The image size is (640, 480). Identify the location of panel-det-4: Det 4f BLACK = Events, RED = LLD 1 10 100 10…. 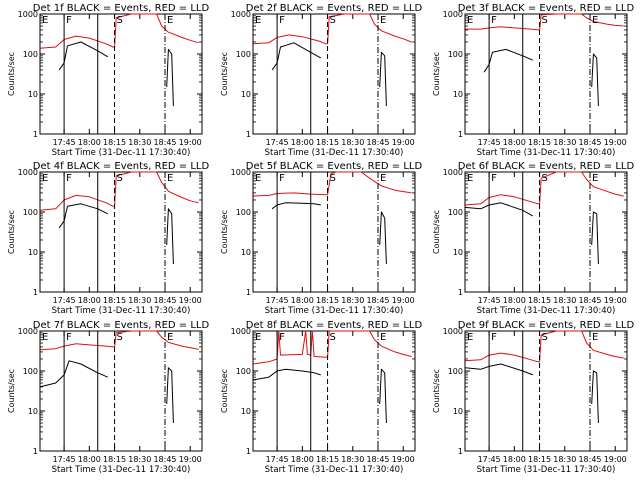
(108, 238).